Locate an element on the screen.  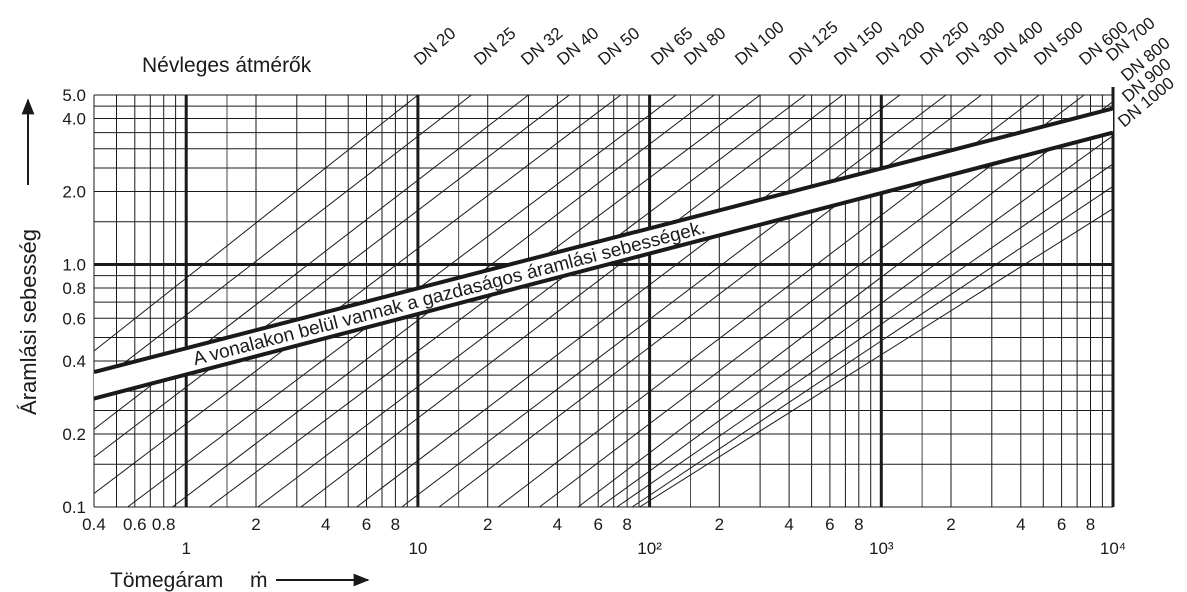
x-tick-label: 1 is located at coordinates (185, 548).